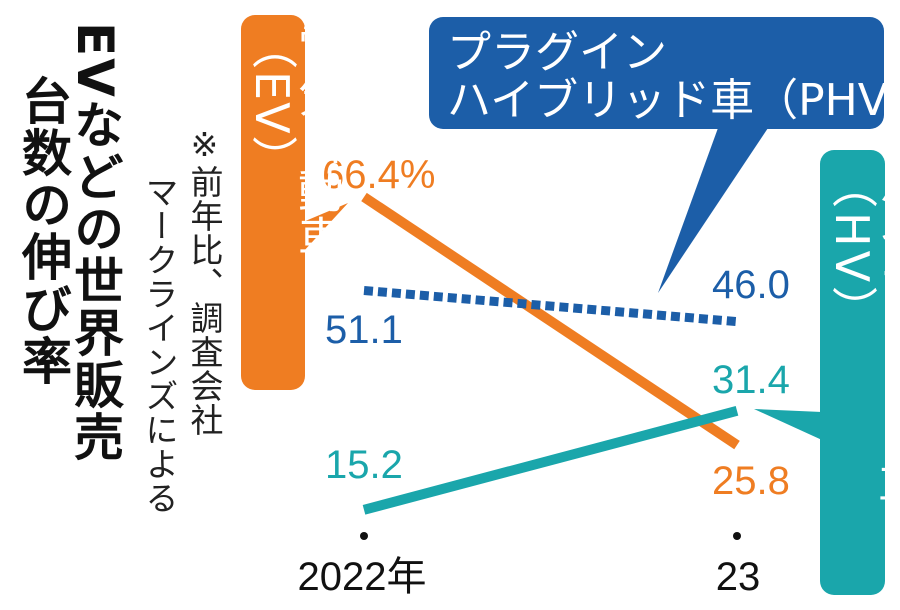 The height and width of the screenshot is (610, 900). What do you see at coordinates (788, 424) in the screenshot?
I see `hv-callout-pointer` at bounding box center [788, 424].